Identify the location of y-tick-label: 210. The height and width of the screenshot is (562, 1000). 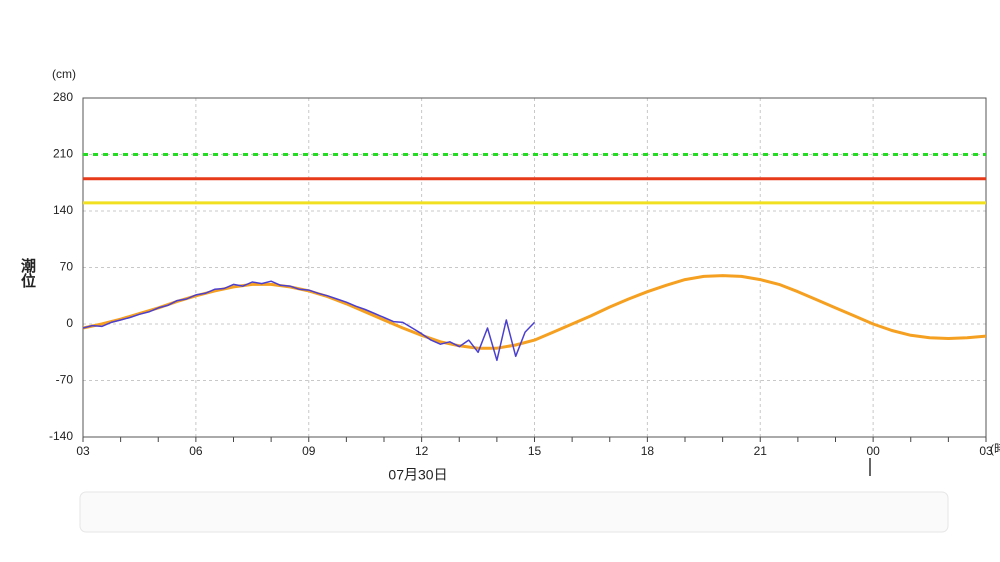
(63, 154).